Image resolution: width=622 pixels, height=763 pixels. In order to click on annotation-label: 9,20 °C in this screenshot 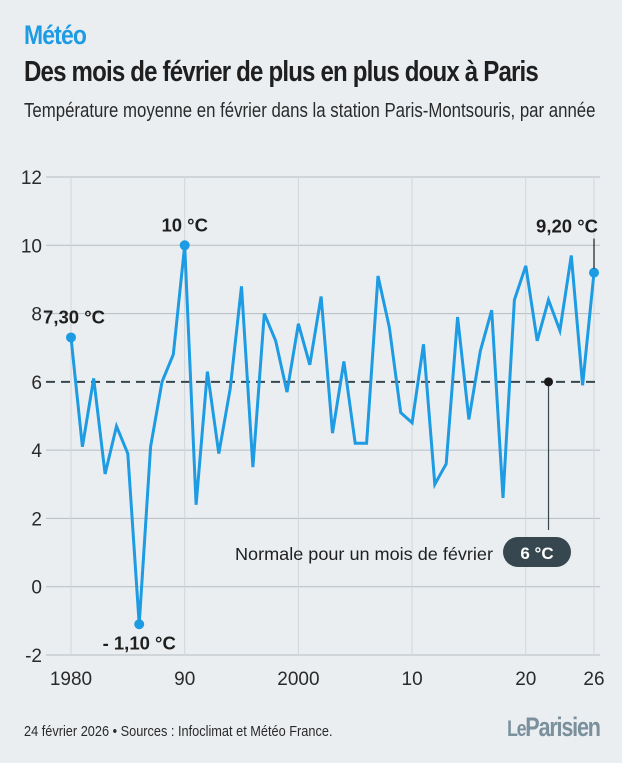, I will do `click(567, 226)`.